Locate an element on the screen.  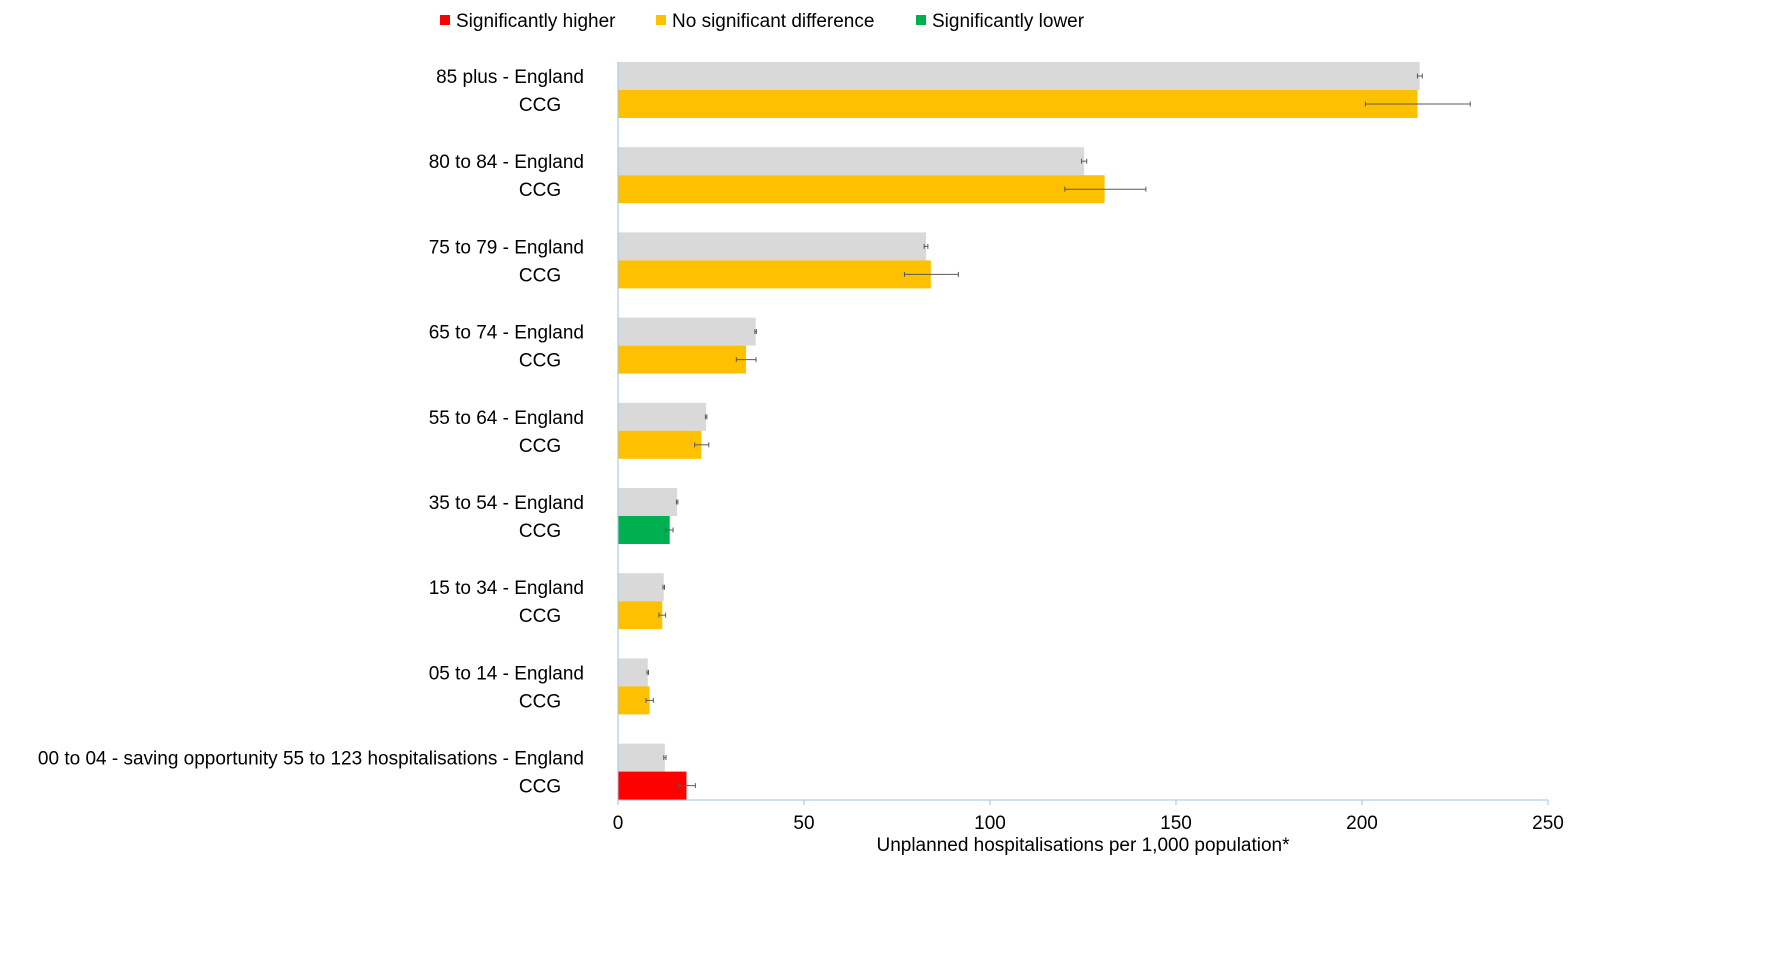
category-label-england: 80 to 84 - England is located at coordinates (506, 162).